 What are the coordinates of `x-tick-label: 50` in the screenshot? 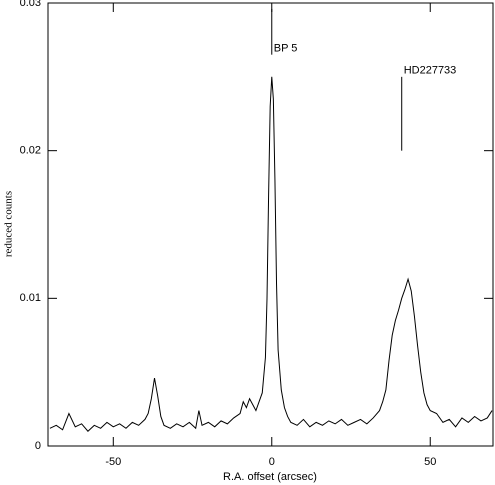 It's located at (430, 462).